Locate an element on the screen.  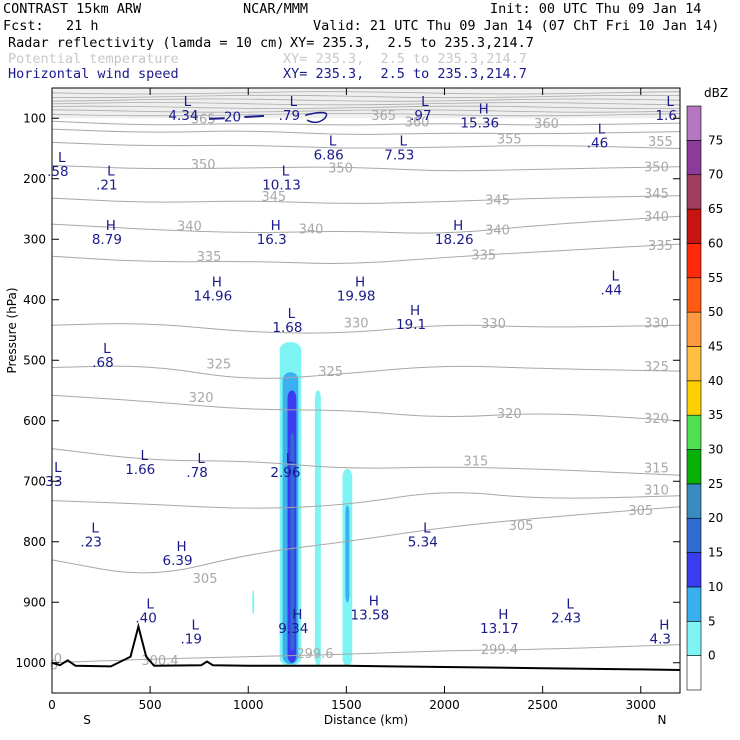
y-tick-label: 700 is located at coordinates (34, 481).